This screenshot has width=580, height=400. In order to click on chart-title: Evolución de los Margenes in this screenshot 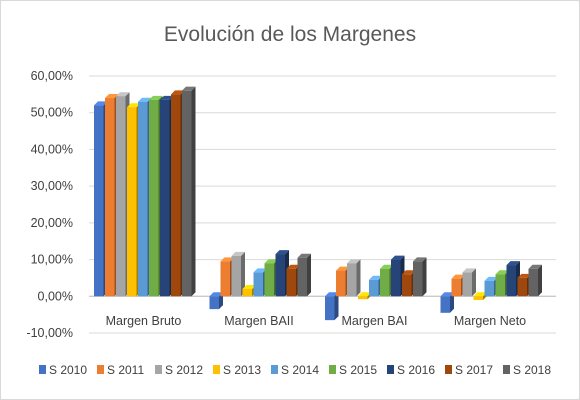, I will do `click(290, 34)`.